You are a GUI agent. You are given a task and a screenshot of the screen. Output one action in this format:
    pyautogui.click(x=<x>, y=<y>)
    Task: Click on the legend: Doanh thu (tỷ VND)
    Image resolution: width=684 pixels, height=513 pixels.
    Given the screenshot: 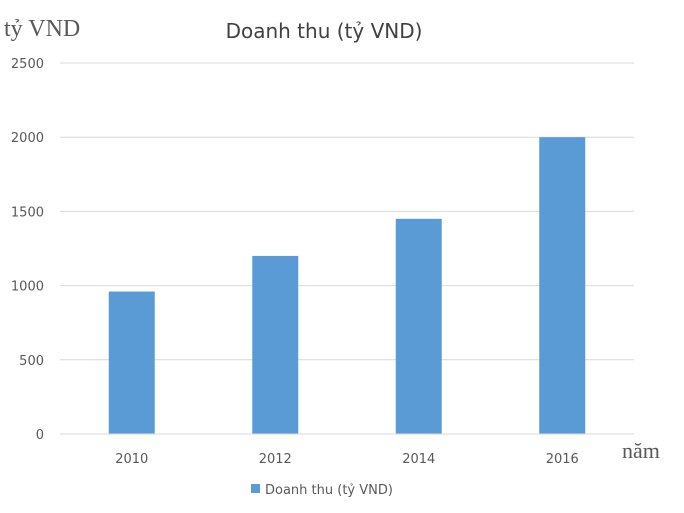 What is the action you would take?
    pyautogui.click(x=322, y=490)
    